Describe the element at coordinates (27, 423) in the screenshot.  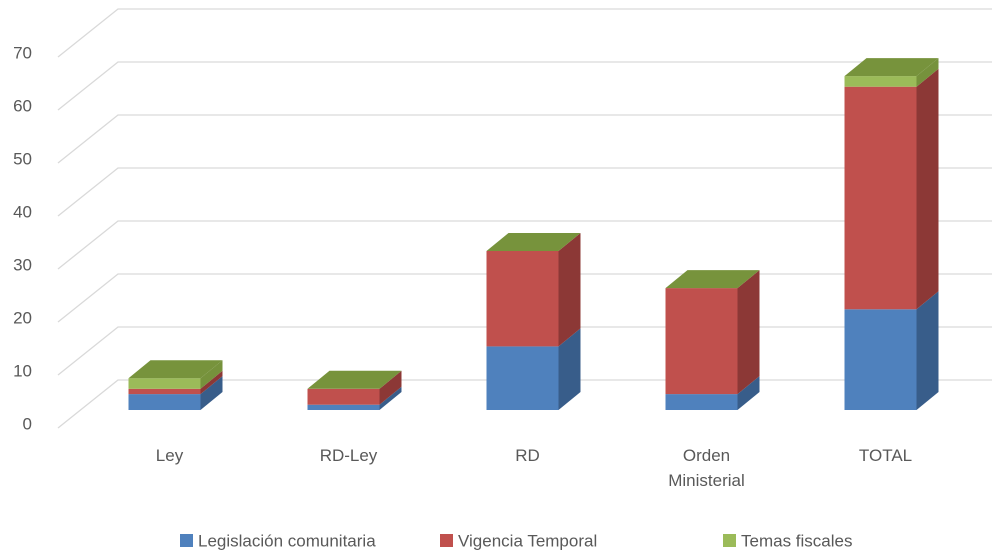
I see `y-tick-label: 0` at that location.